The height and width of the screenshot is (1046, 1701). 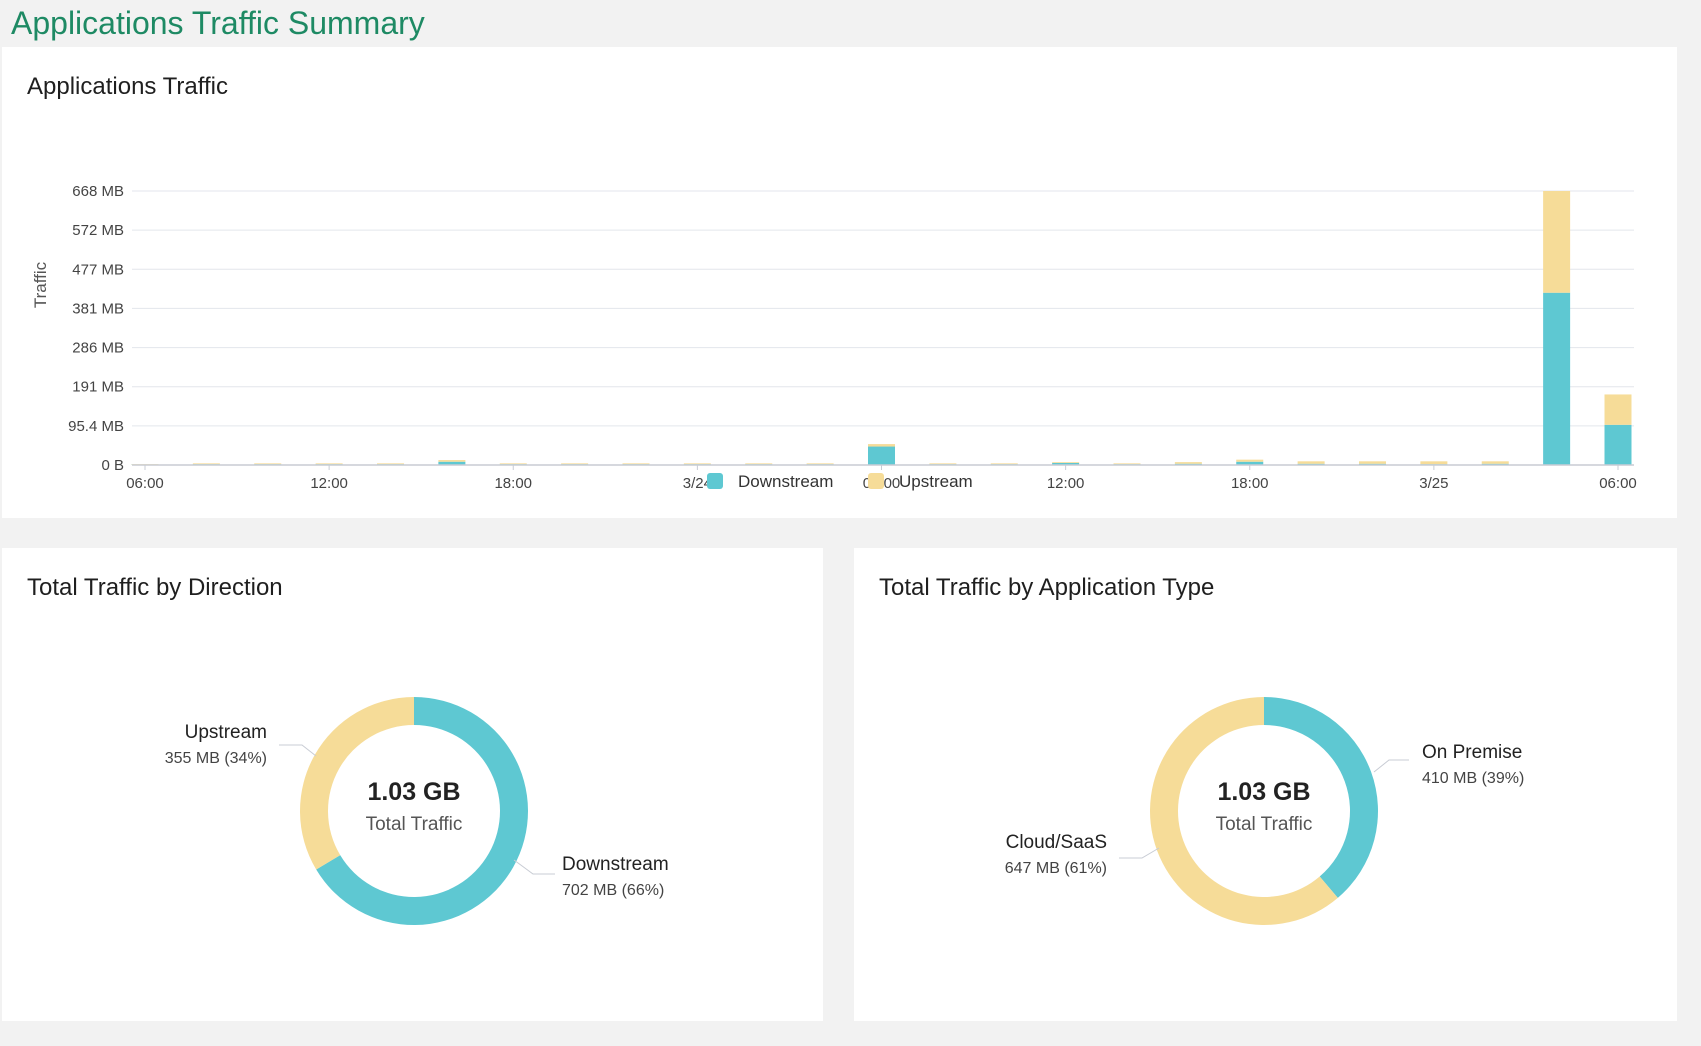 What do you see at coordinates (216, 758) in the screenshot?
I see `upstream-value: 355 MB (34%)` at bounding box center [216, 758].